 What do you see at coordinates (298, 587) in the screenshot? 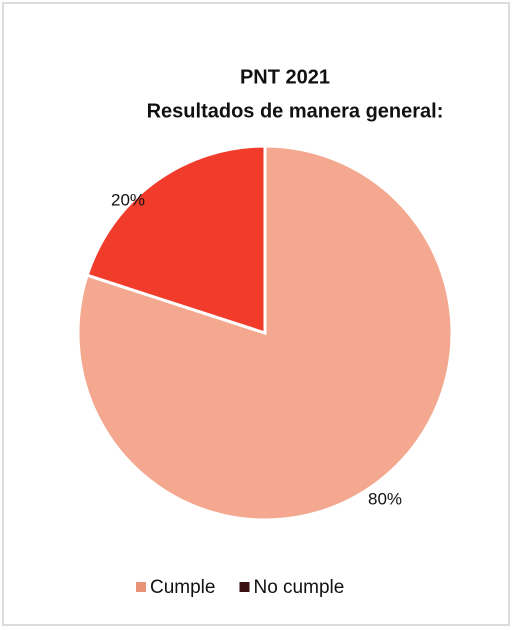
I see `legend-label: No cumple` at bounding box center [298, 587].